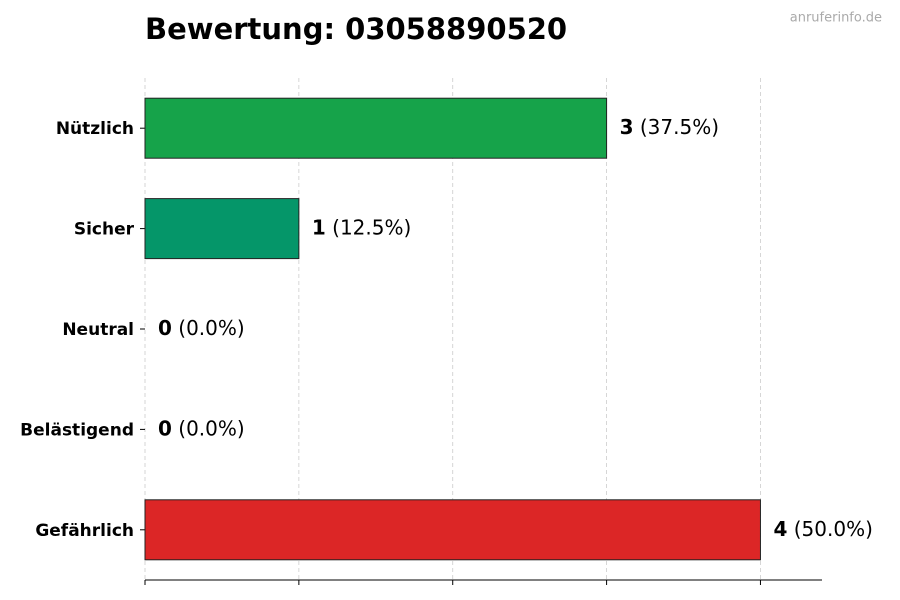 The height and width of the screenshot is (600, 900). Describe the element at coordinates (833, 528) in the screenshot. I see `value-share: (50.0%)` at that location.